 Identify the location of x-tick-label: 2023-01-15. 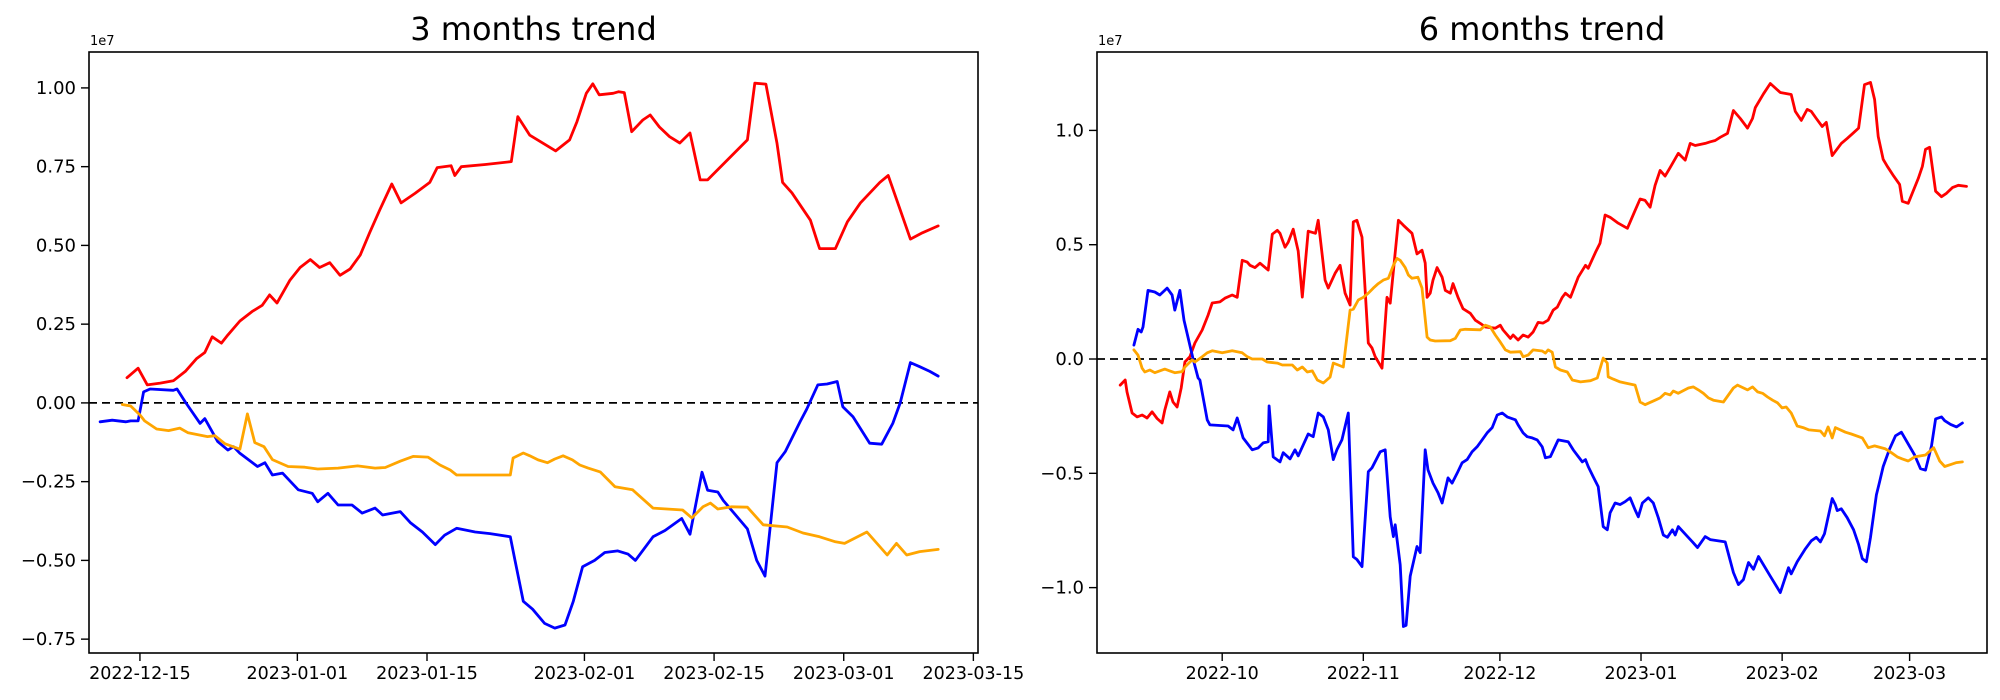
(427, 674).